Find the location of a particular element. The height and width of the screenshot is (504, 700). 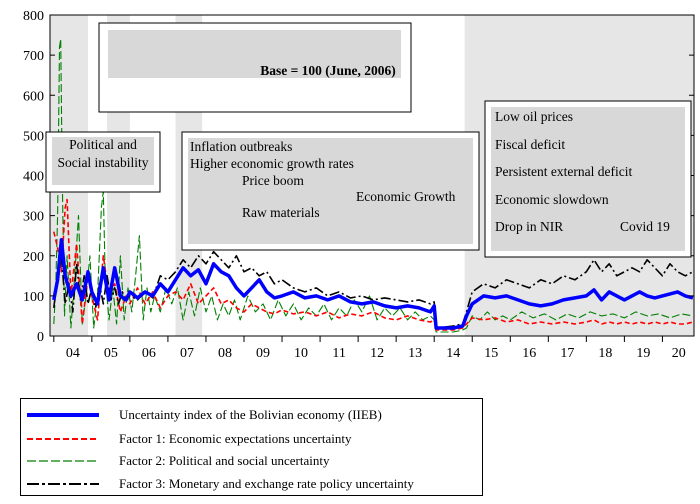

x-tick-label-12: 12 is located at coordinates (377, 353).